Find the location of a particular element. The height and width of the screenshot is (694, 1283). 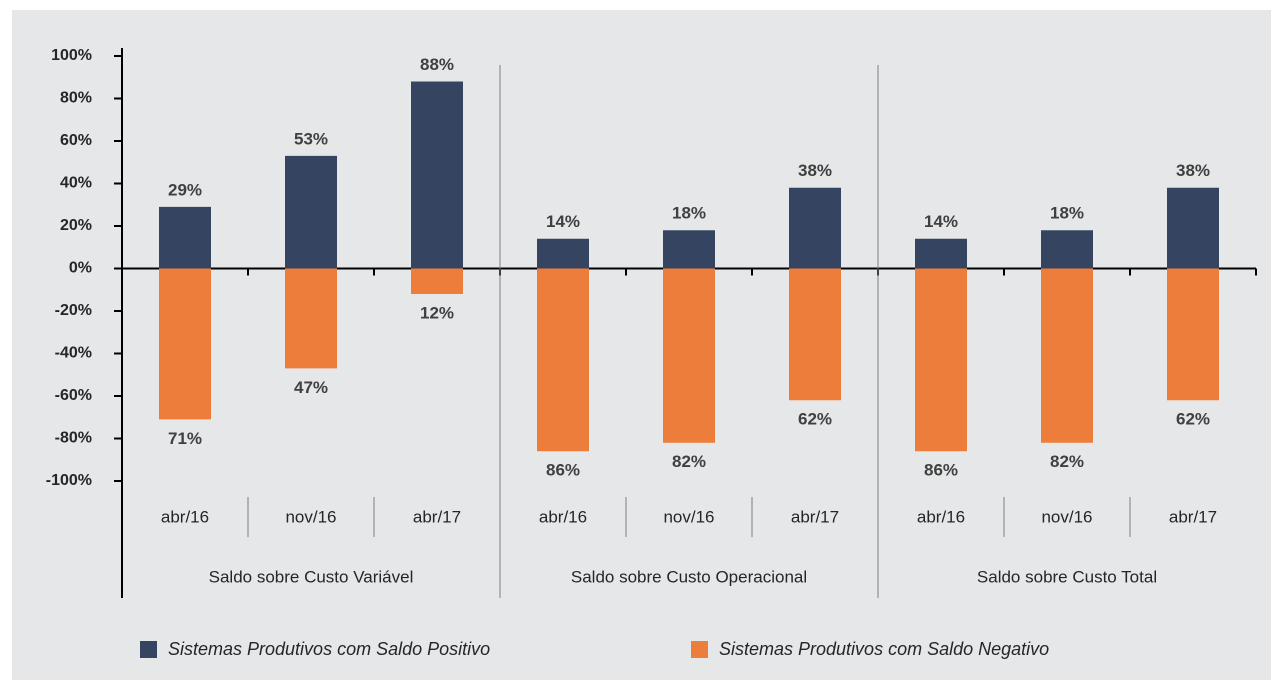

y-tick-label: -20% is located at coordinates (73, 310).